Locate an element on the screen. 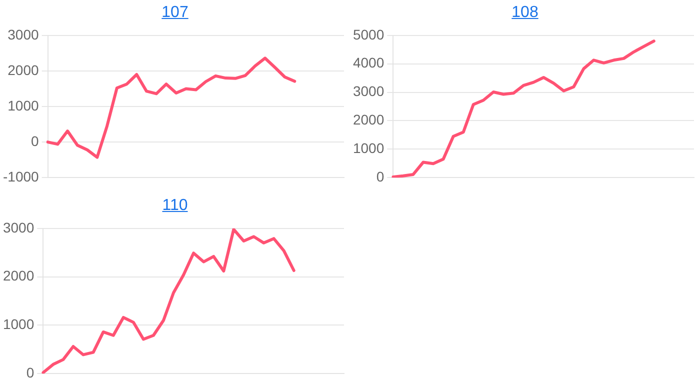 The width and height of the screenshot is (700, 387). y-tick-label: 4000 is located at coordinates (368, 62).